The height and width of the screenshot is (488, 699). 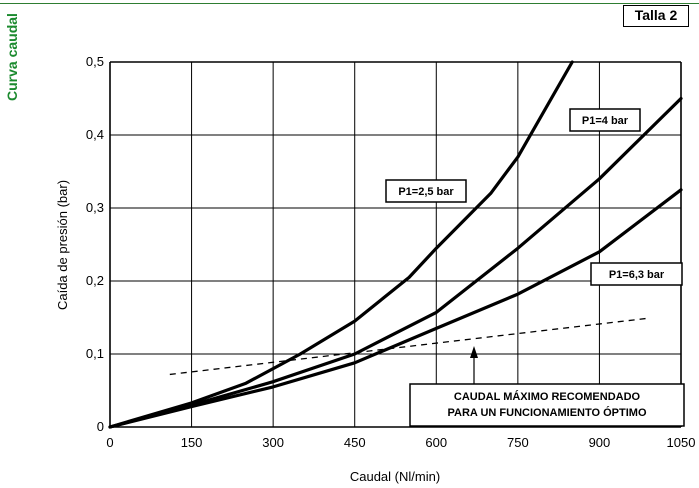 What do you see at coordinates (273, 442) in the screenshot?
I see `x-tick-label: 300` at bounding box center [273, 442].